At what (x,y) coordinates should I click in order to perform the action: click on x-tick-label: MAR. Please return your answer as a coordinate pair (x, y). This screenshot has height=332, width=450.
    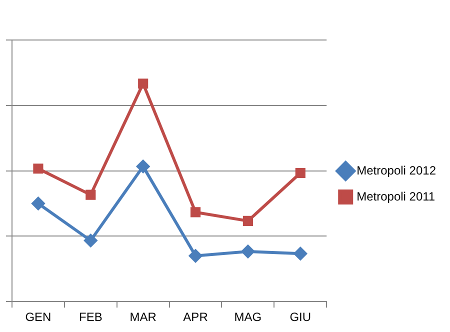
    Looking at the image, I should click on (143, 317).